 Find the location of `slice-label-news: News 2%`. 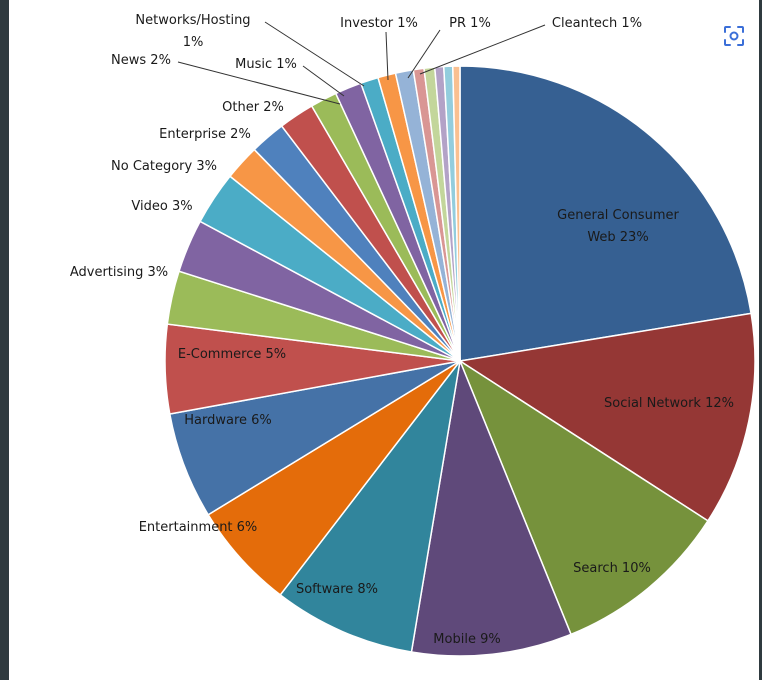

slice-label-news: News 2% is located at coordinates (141, 60).